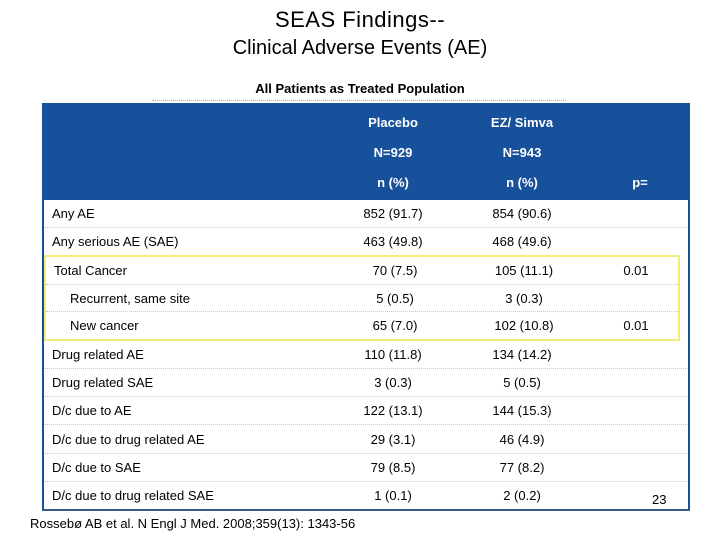 Image resolution: width=720 pixels, height=540 pixels. I want to click on page-number: 23, so click(659, 499).